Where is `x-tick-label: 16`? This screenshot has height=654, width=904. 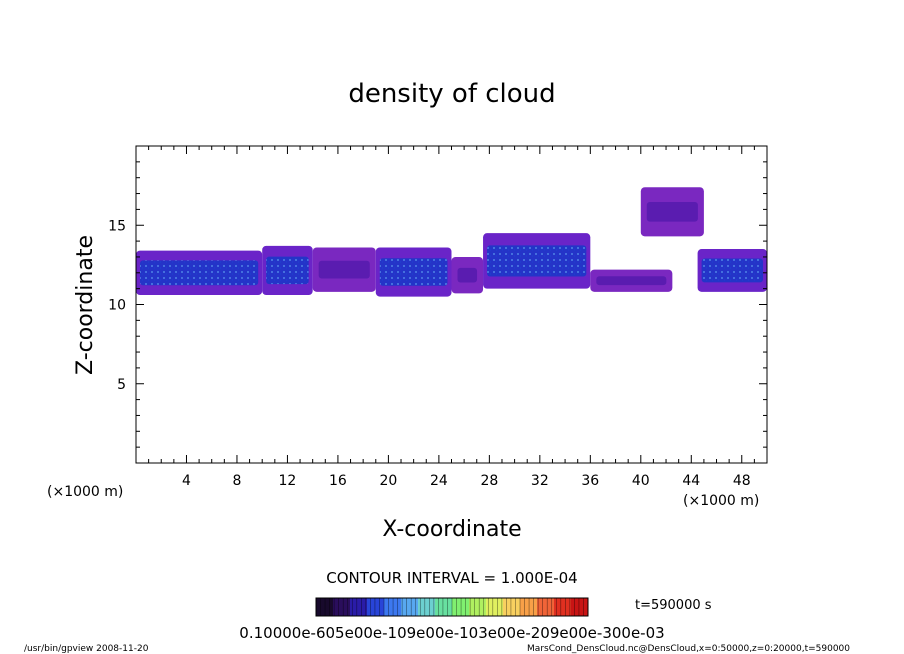 x-tick-label: 16 is located at coordinates (338, 481).